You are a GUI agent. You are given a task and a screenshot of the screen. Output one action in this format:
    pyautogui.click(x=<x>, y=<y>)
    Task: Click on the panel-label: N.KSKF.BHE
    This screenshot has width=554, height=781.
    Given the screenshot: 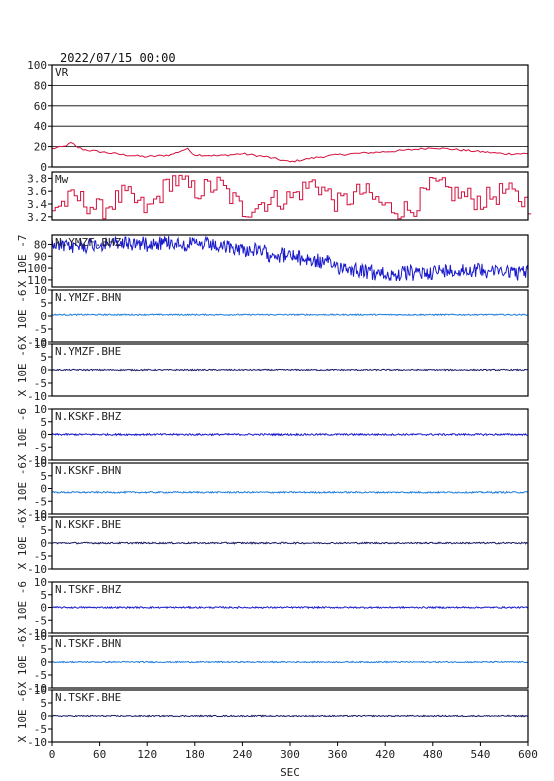 What is the action you would take?
    pyautogui.click(x=88, y=524)
    